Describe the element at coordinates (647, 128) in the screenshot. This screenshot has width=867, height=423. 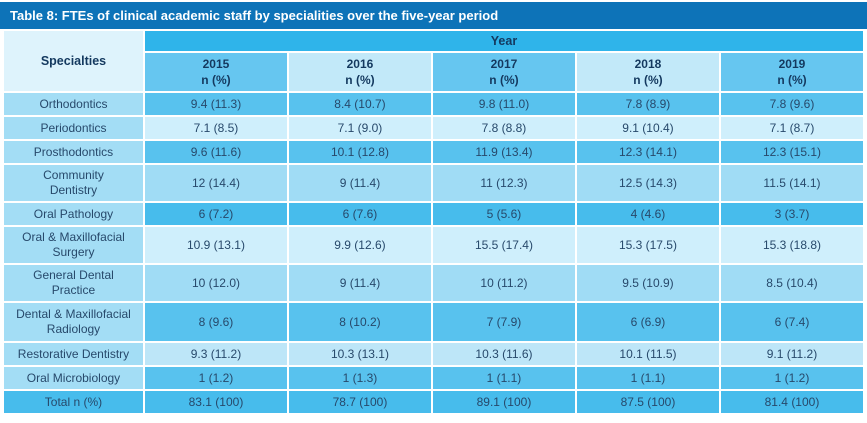
I see `value-cell: 9.1 (10.4)` at that location.